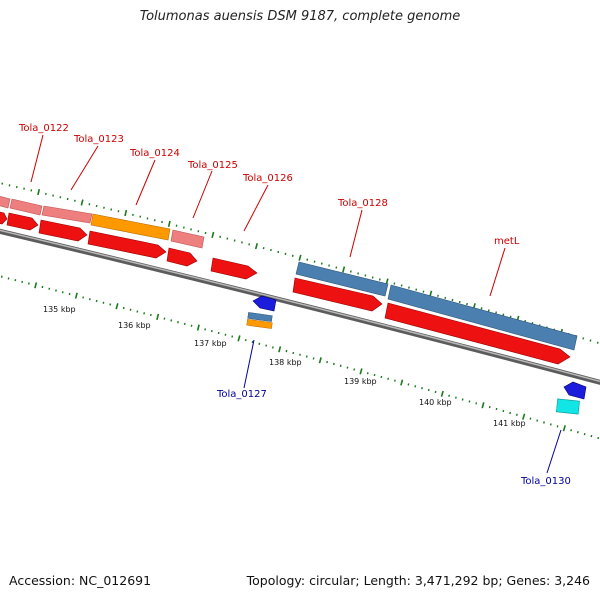 This screenshot has width=600, height=600. What do you see at coordinates (545, 481) in the screenshot?
I see `label-tola-0130: Tola_0130` at bounding box center [545, 481].